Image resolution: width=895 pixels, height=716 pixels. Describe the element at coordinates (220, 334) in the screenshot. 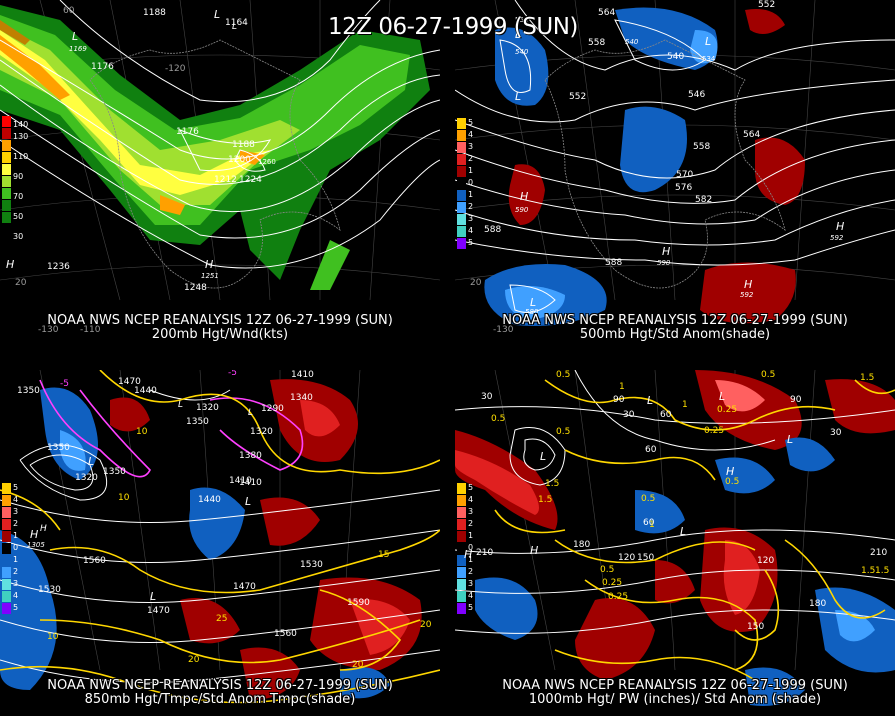

I see `panel-caption-field: 200mb Hgt/Wnd(kts)` at that location.